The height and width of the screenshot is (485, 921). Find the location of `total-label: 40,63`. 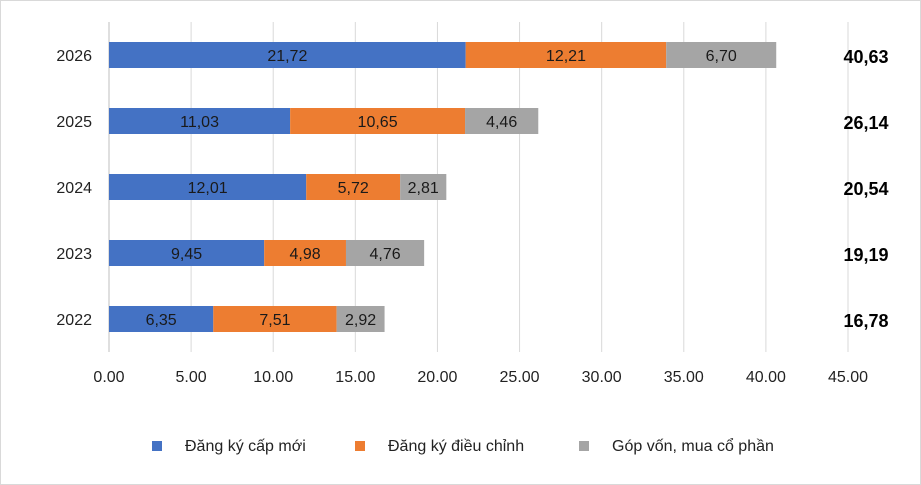

total-label: 40,63 is located at coordinates (865, 57).